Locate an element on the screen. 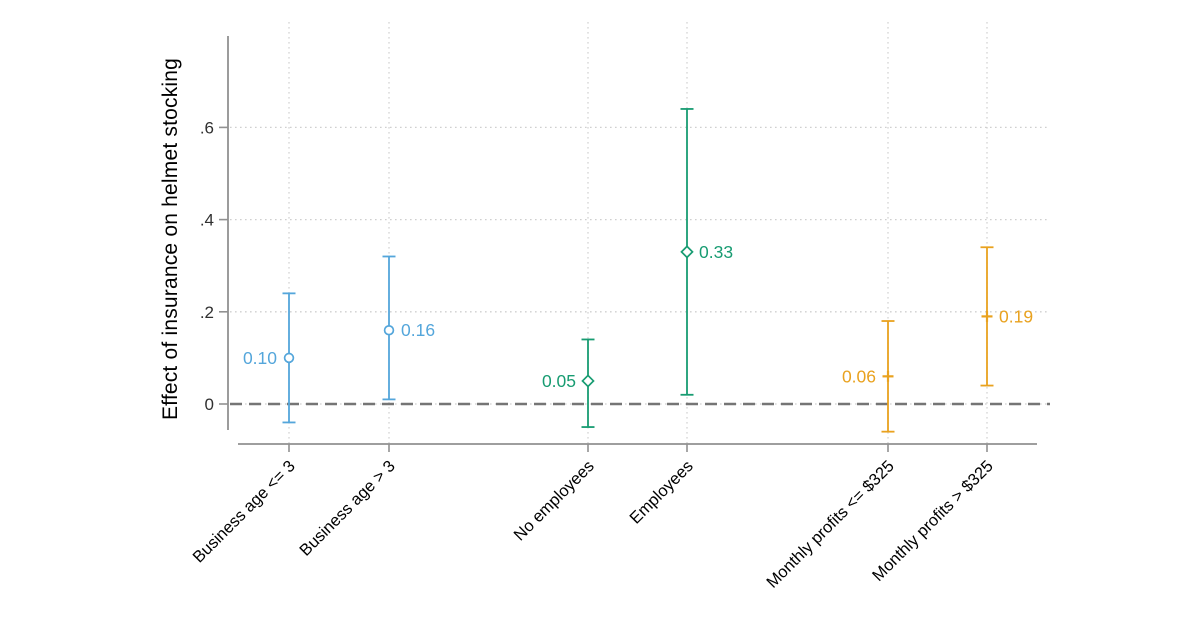  y-tick-label: .2 is located at coordinates (207, 312).